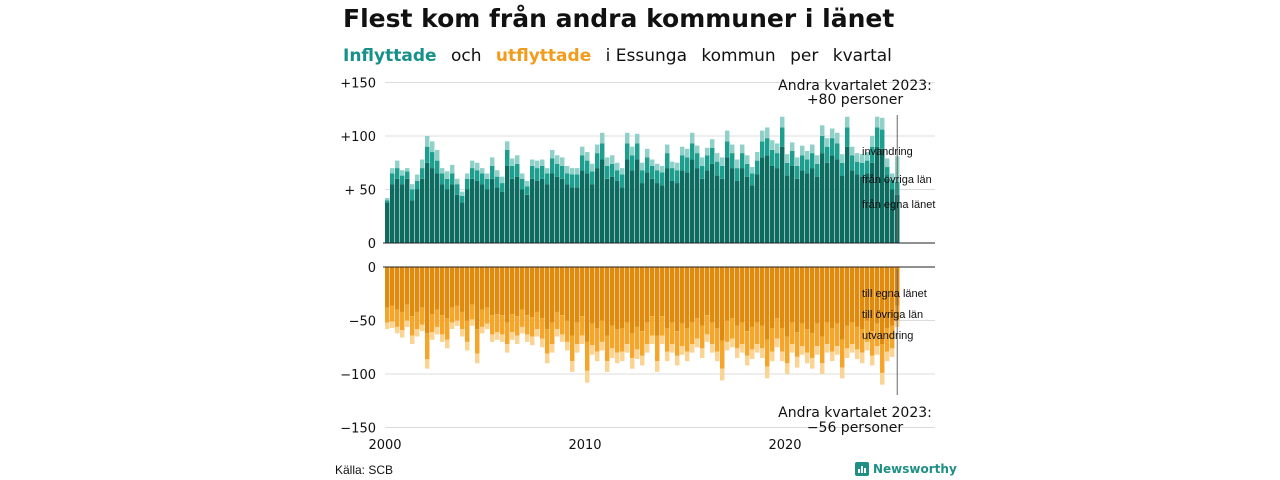  Describe the element at coordinates (887, 152) in the screenshot. I see `label-invandring: invandring` at that location.